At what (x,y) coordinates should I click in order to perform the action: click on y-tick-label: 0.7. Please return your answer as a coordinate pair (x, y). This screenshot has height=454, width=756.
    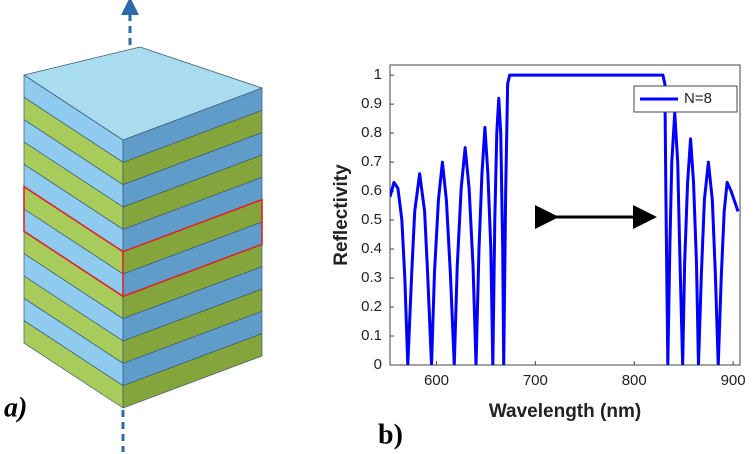
    Looking at the image, I should click on (371, 161).